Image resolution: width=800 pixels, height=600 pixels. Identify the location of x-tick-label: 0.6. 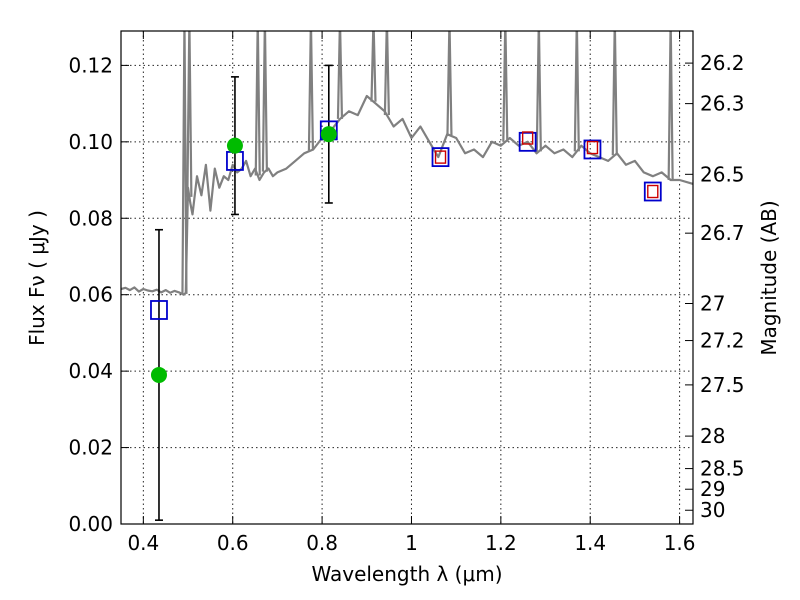
(233, 543).